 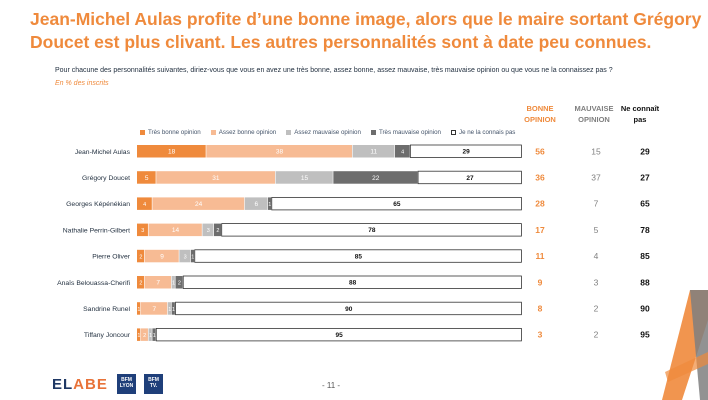 I want to click on category-label: Georges Képénékian, so click(x=98, y=204).